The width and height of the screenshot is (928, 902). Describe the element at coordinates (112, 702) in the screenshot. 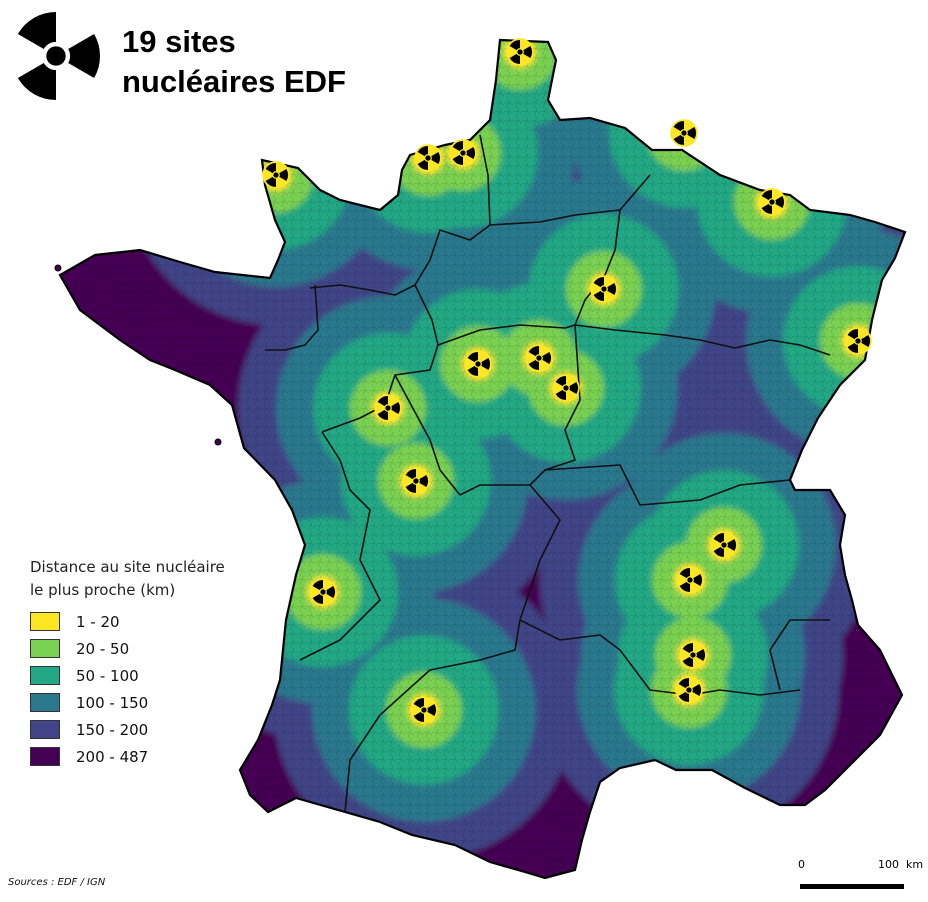

I see `legend-label: 100 - 150` at that location.